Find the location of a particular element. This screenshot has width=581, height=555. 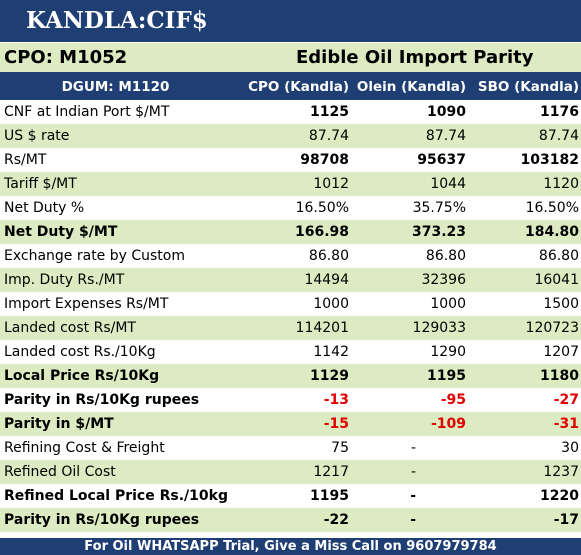

cpo-value: 98708 is located at coordinates (291, 160).